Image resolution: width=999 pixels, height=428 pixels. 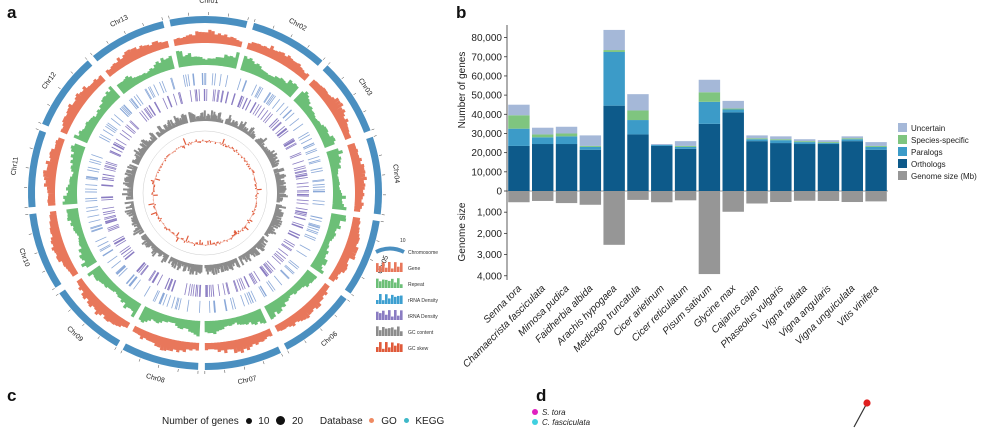 What do you see at coordinates (866, 402) in the screenshot?
I see `panel-d-point` at bounding box center [866, 402].